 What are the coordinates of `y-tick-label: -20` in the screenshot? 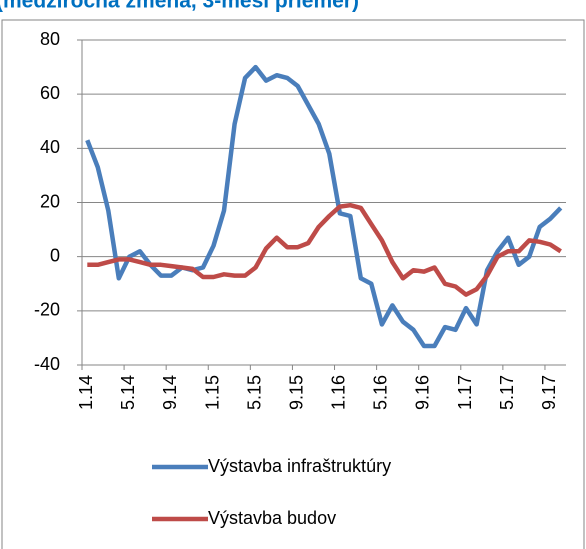 It's located at (47, 310).